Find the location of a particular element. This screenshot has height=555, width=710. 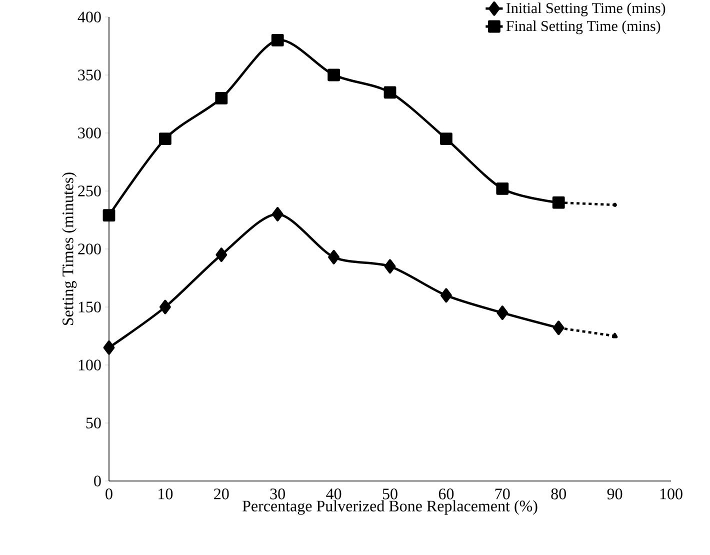

x-tick-label: 10 is located at coordinates (165, 494).